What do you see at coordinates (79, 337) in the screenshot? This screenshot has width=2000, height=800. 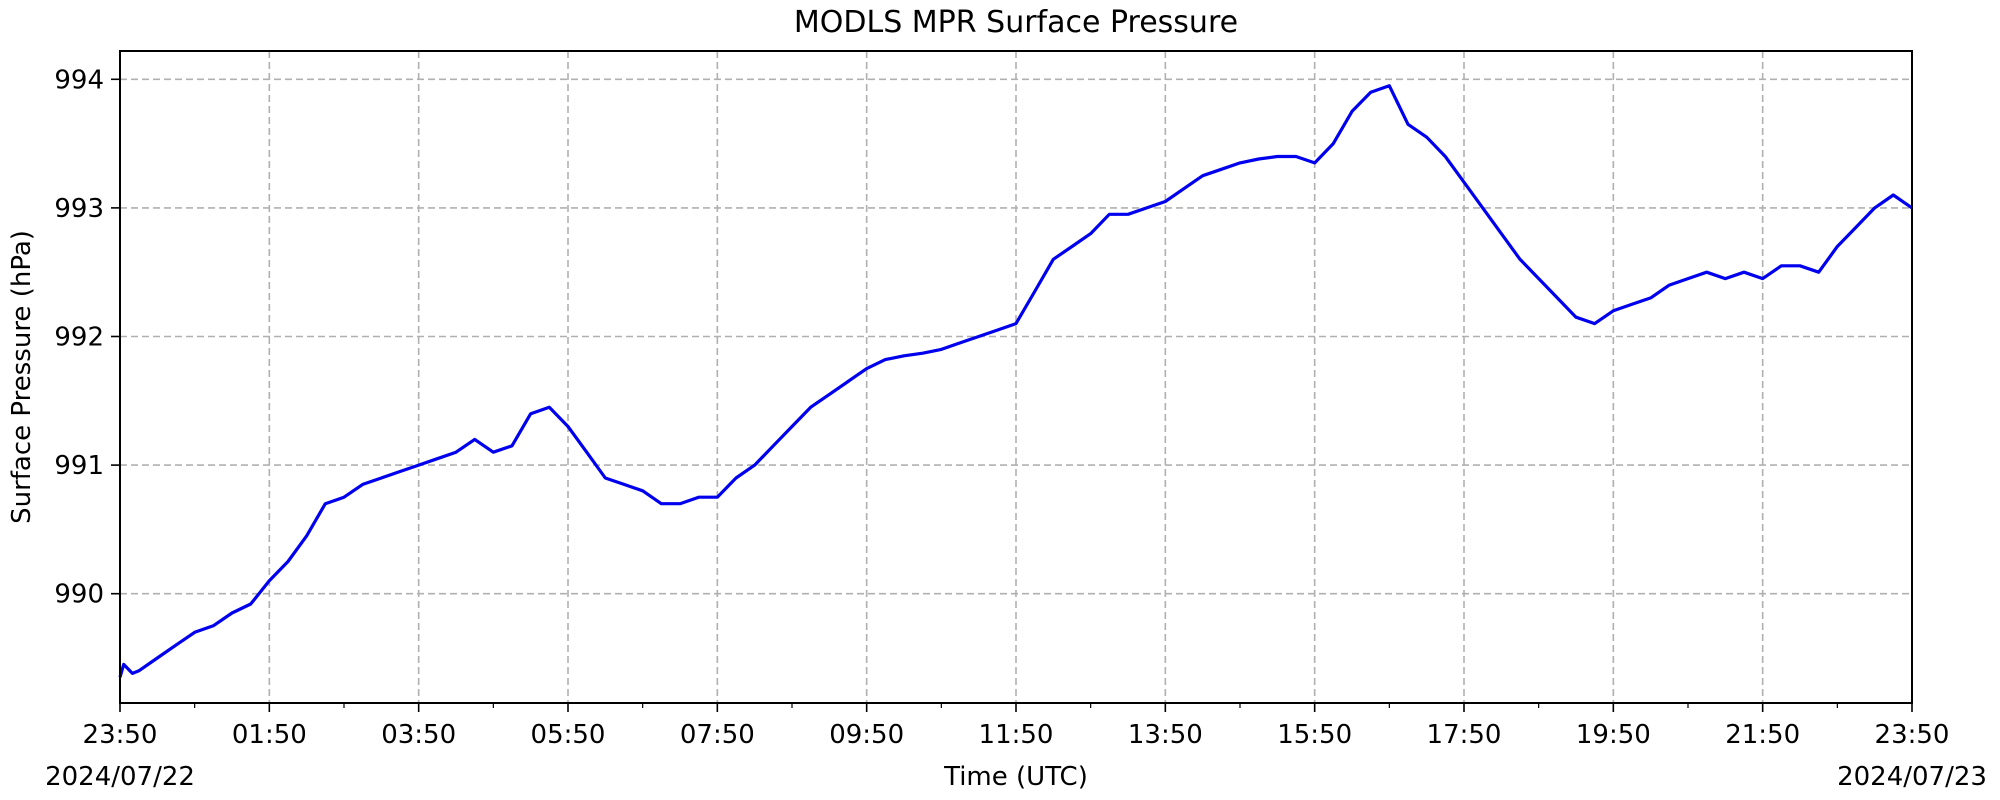 I see `y-tick-label: 992` at bounding box center [79, 337].